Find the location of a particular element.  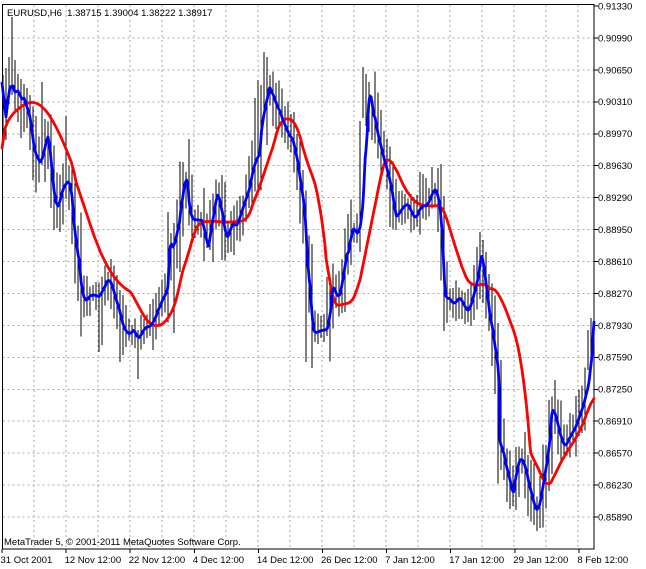

svg-text: 0.86570 is located at coordinates (615, 454).